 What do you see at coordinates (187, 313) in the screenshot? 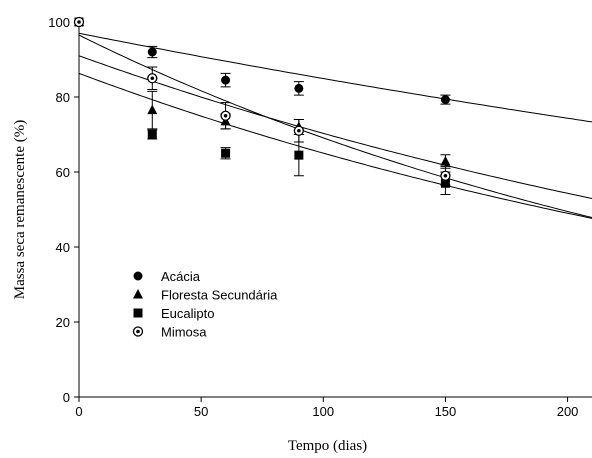
I see `legend-label: Eucalipto` at bounding box center [187, 313].